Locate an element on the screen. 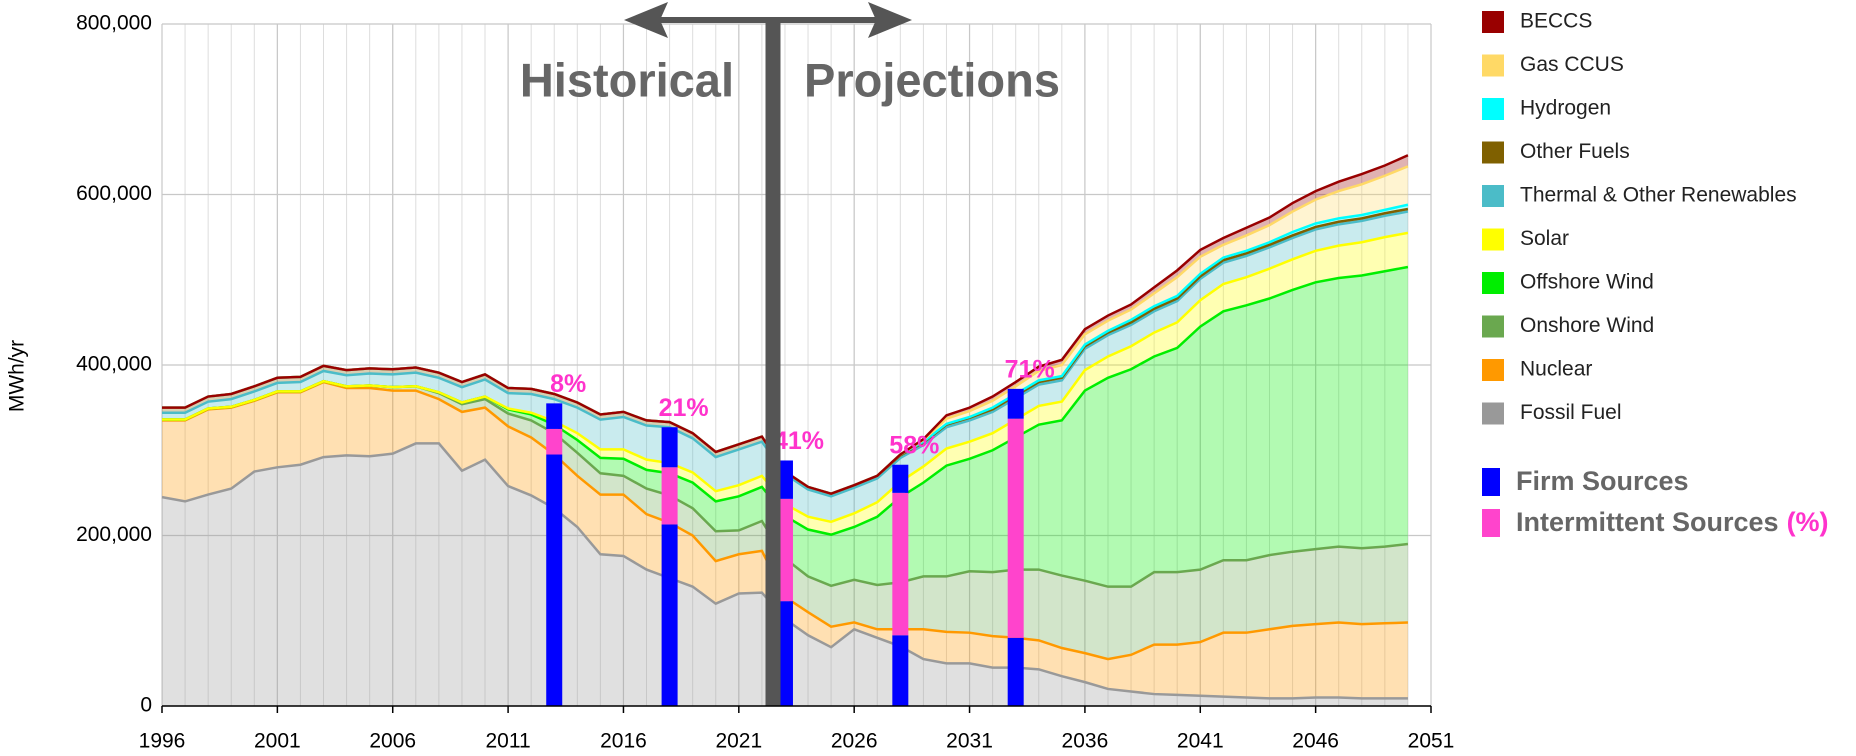  legend-label: Solar is located at coordinates (1544, 238).